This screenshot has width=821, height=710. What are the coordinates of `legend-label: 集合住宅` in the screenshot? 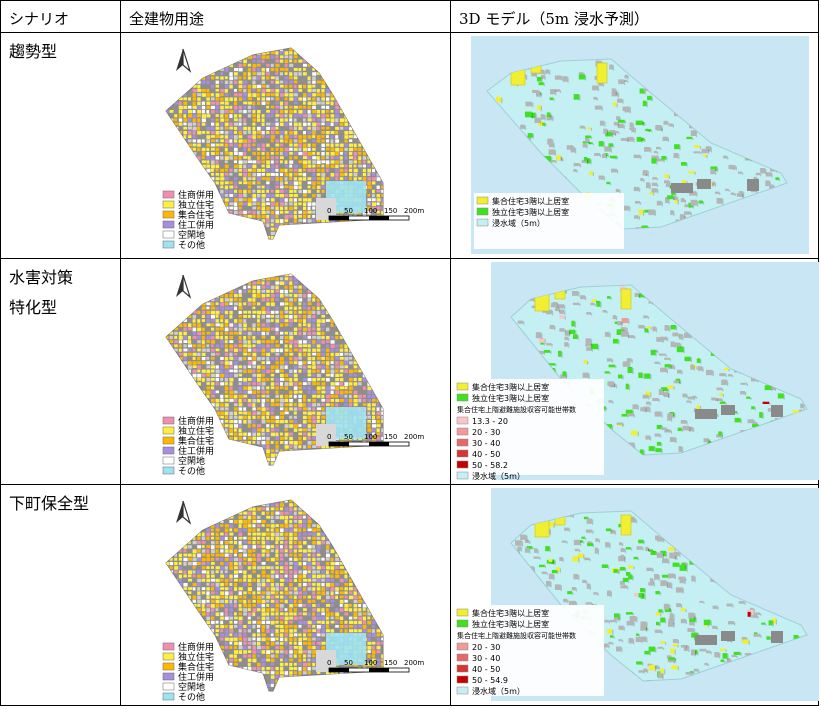 It's located at (196, 667).